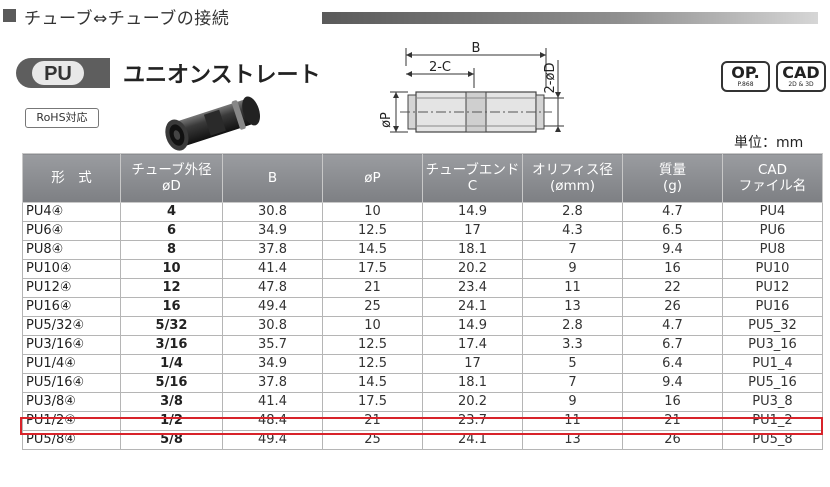 The width and height of the screenshot is (830, 487). I want to click on b-cell: 30.8, so click(272, 326).